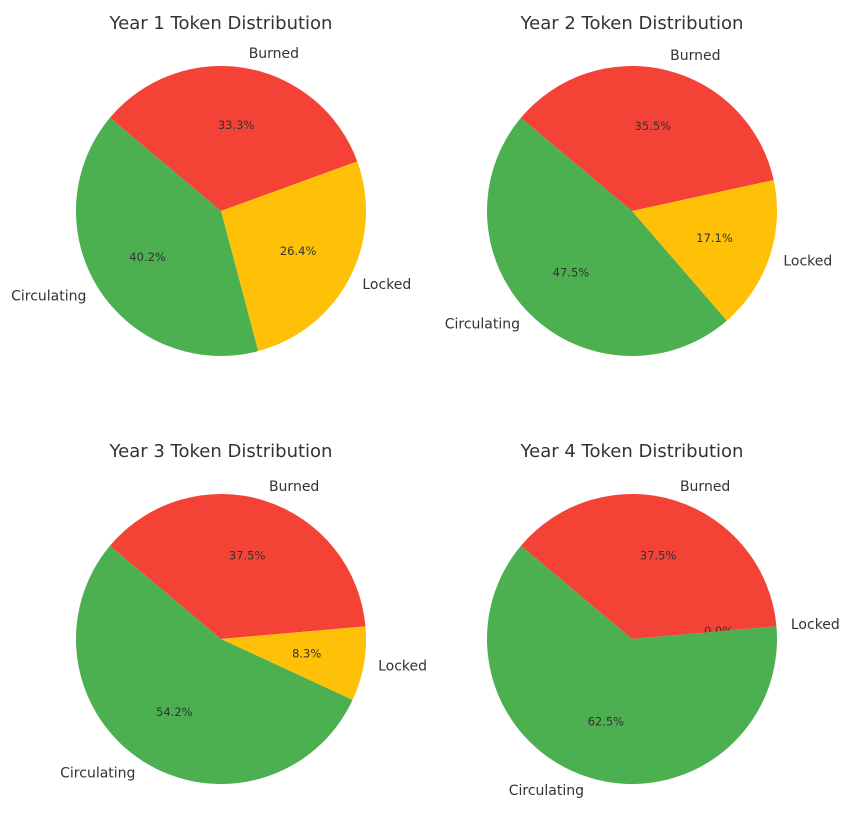  I want to click on chart-title: Year 4 Token Distribution, so click(632, 451).